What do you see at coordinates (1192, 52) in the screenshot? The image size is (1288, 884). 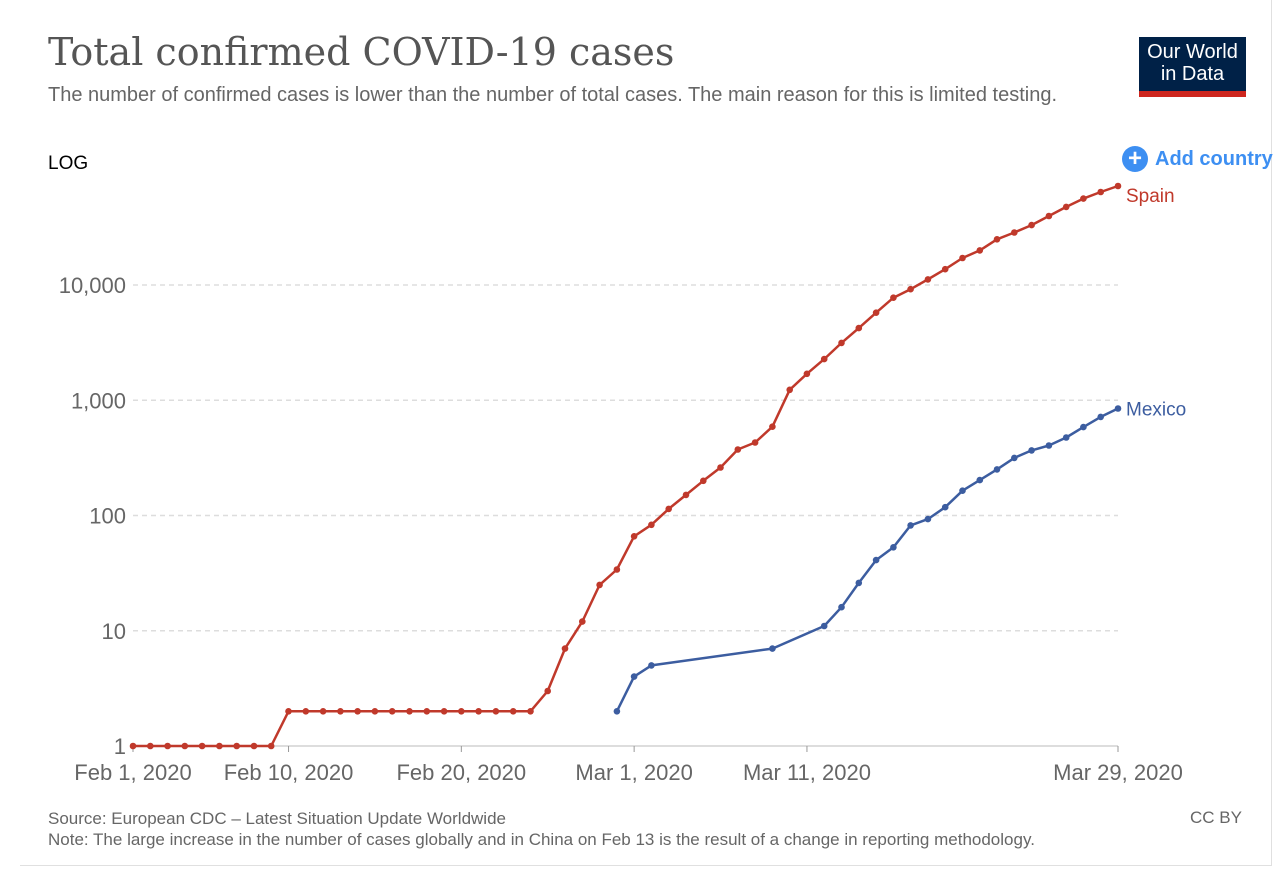 I see `logo-line-1: Our World` at bounding box center [1192, 52].